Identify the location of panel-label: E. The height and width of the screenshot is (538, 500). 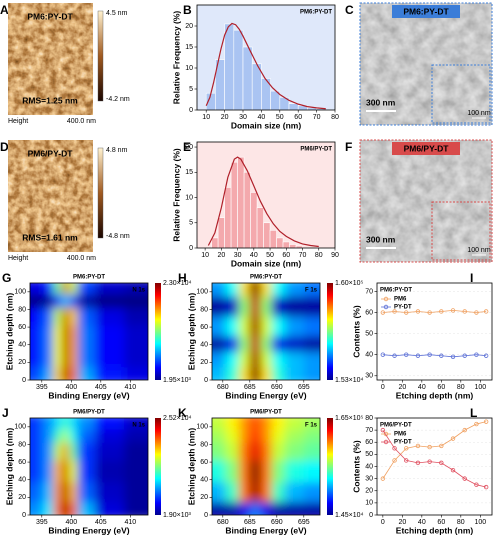
(187, 147).